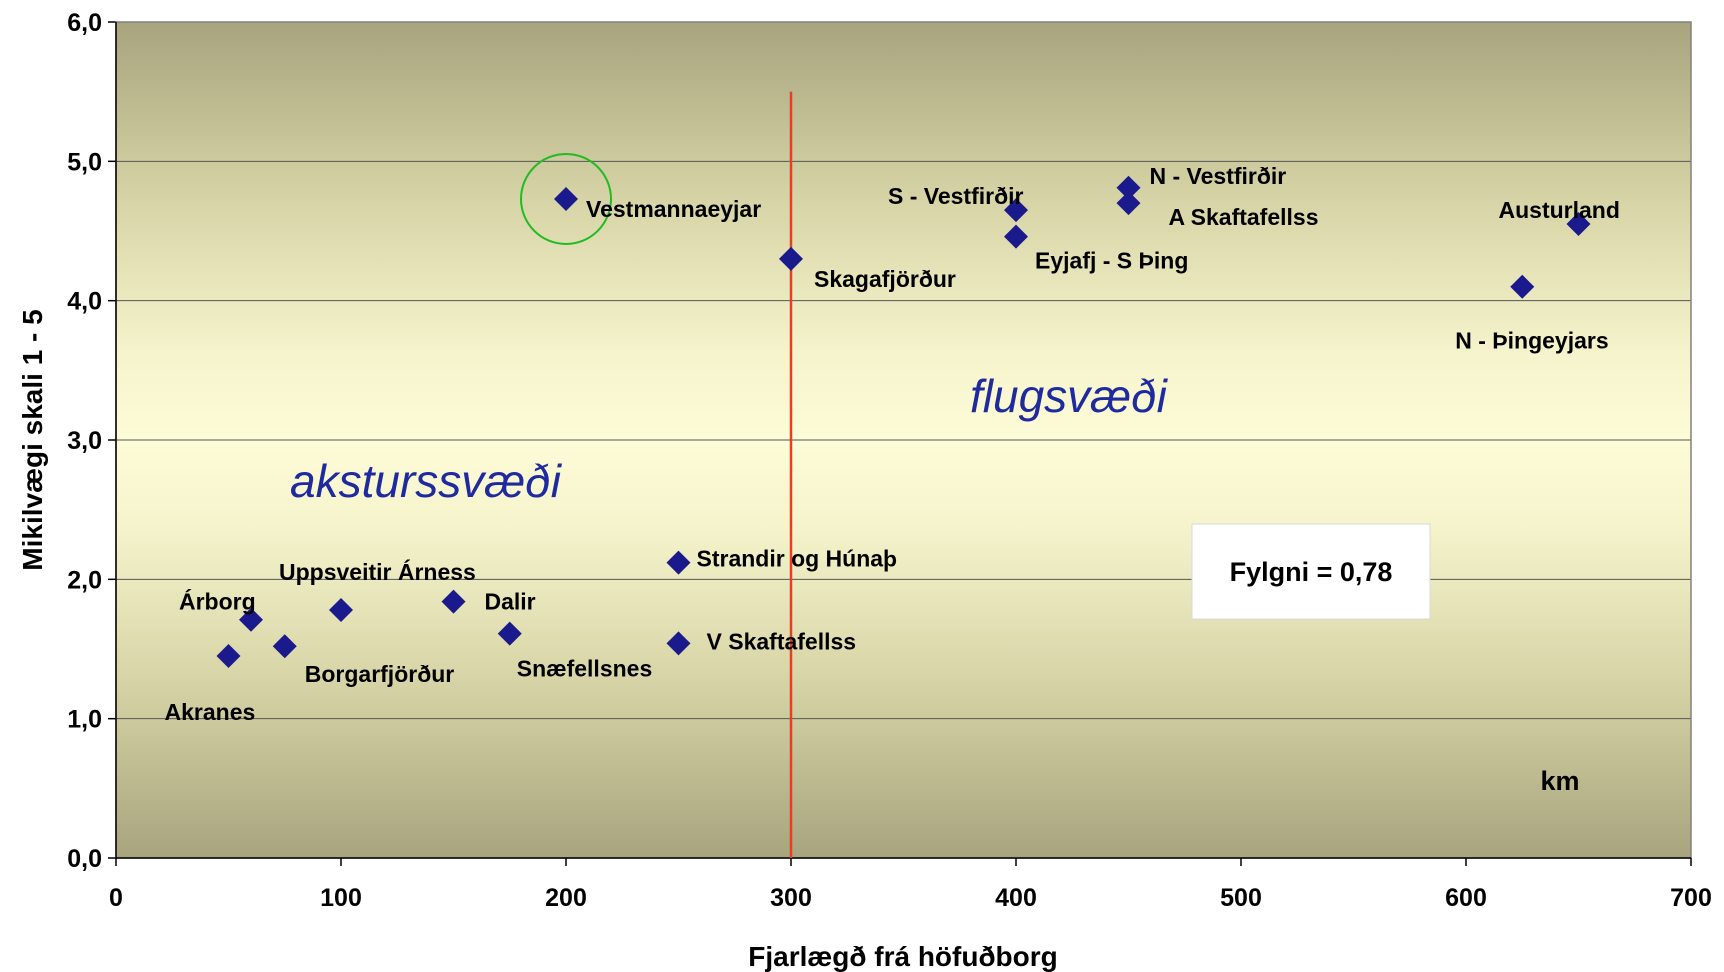  Describe the element at coordinates (1016, 898) in the screenshot. I see `x-tick-label: 400` at that location.